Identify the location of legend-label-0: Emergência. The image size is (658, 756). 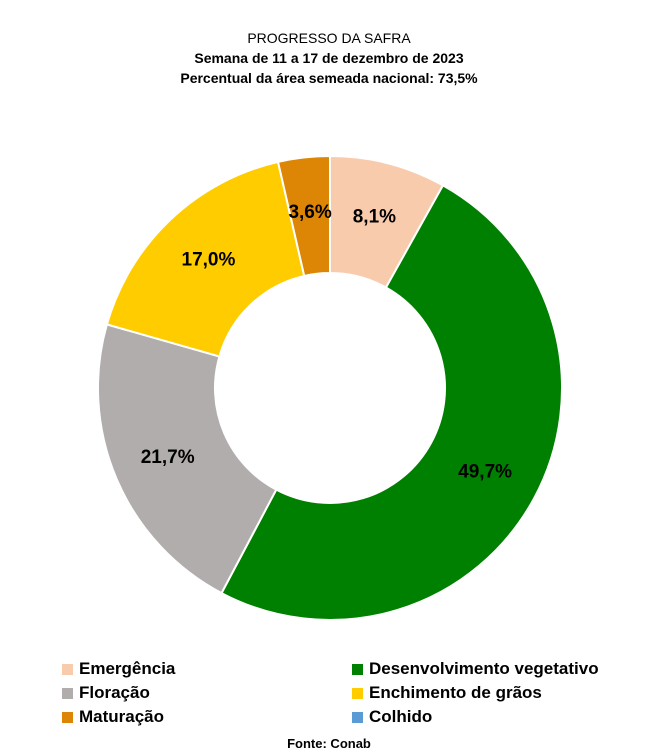
(127, 668).